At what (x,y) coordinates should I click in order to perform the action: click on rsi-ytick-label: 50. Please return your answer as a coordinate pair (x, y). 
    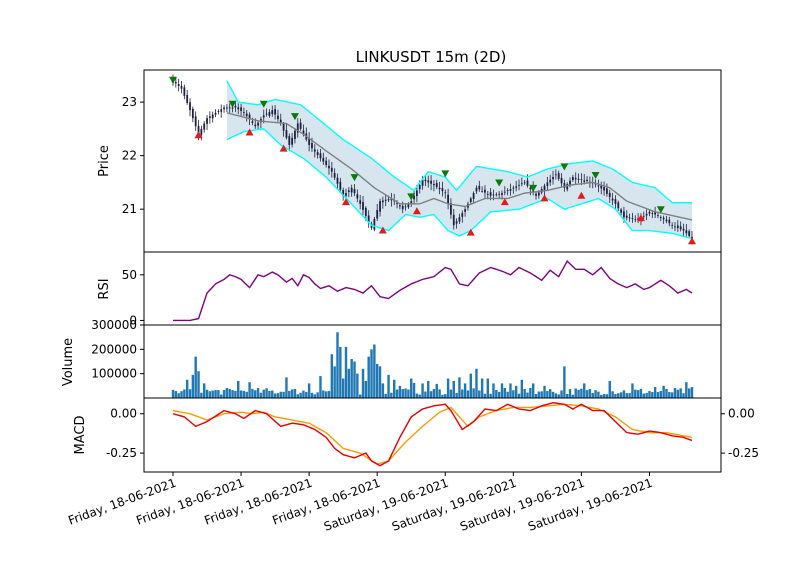
    Looking at the image, I should click on (129, 275).